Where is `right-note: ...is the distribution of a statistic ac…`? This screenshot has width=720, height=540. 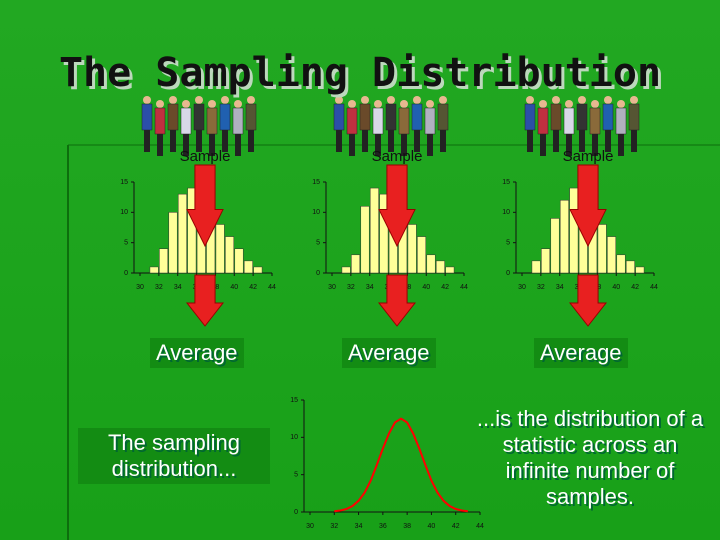
right-note: ...is the distribution of a statistic ac… is located at coordinates (590, 457).